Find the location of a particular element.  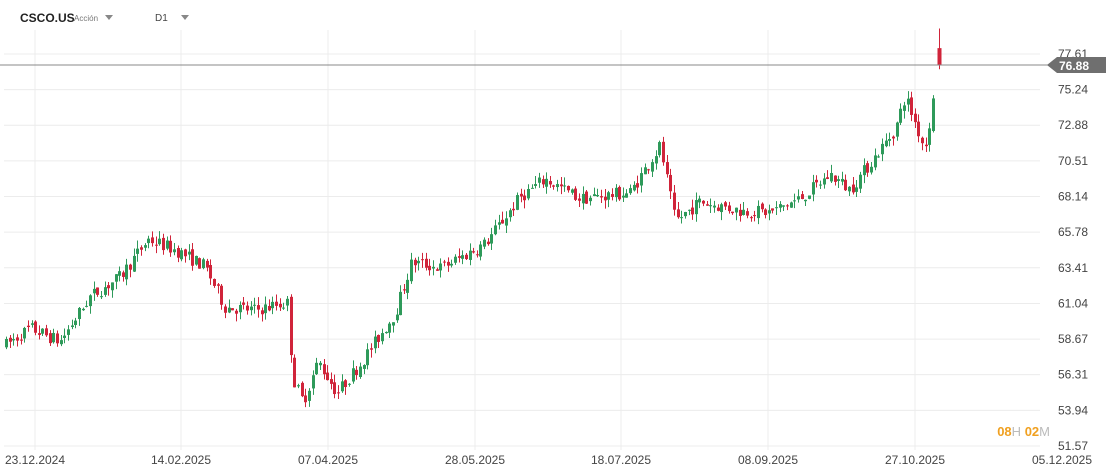

timeframe-dropdown-icon is located at coordinates (185, 17).